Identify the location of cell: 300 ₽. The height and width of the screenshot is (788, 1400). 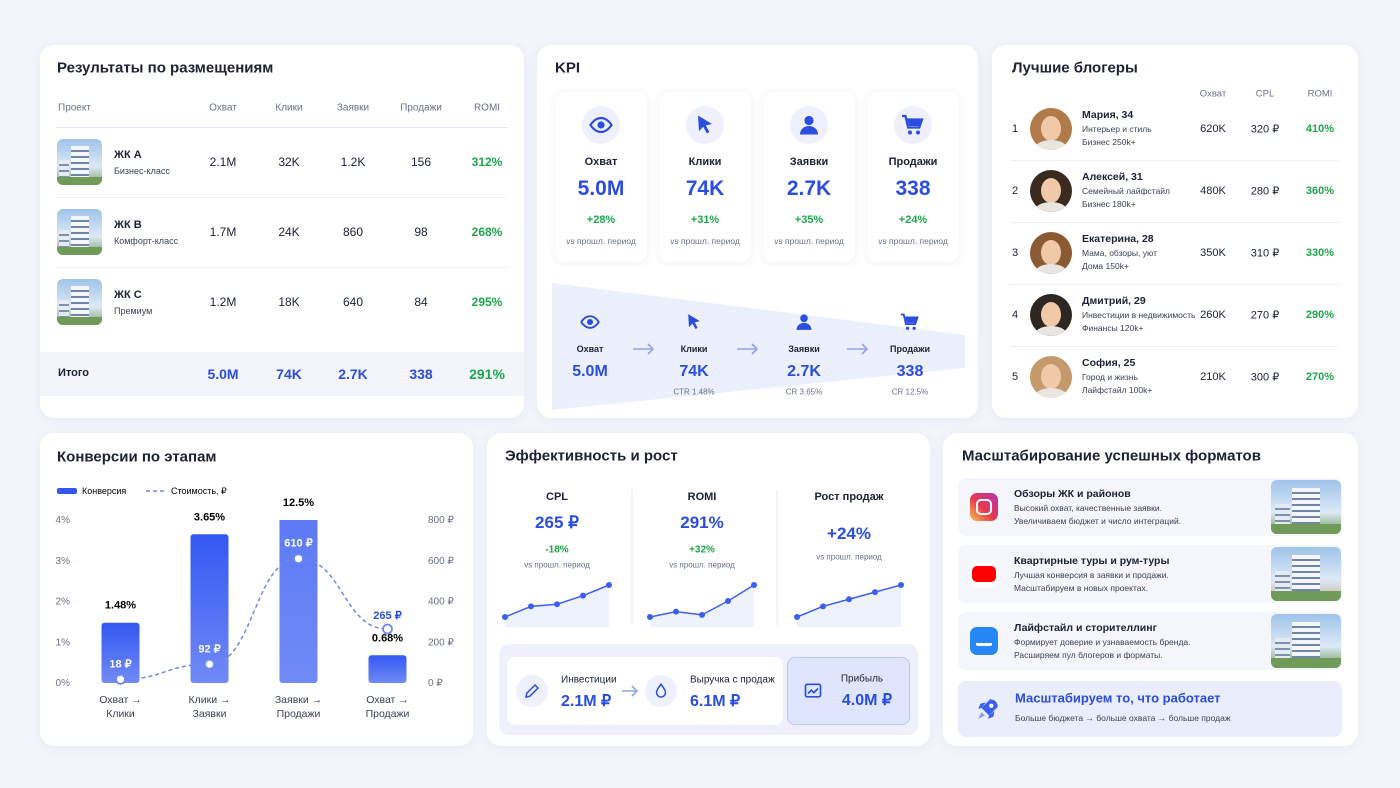
(1265, 377).